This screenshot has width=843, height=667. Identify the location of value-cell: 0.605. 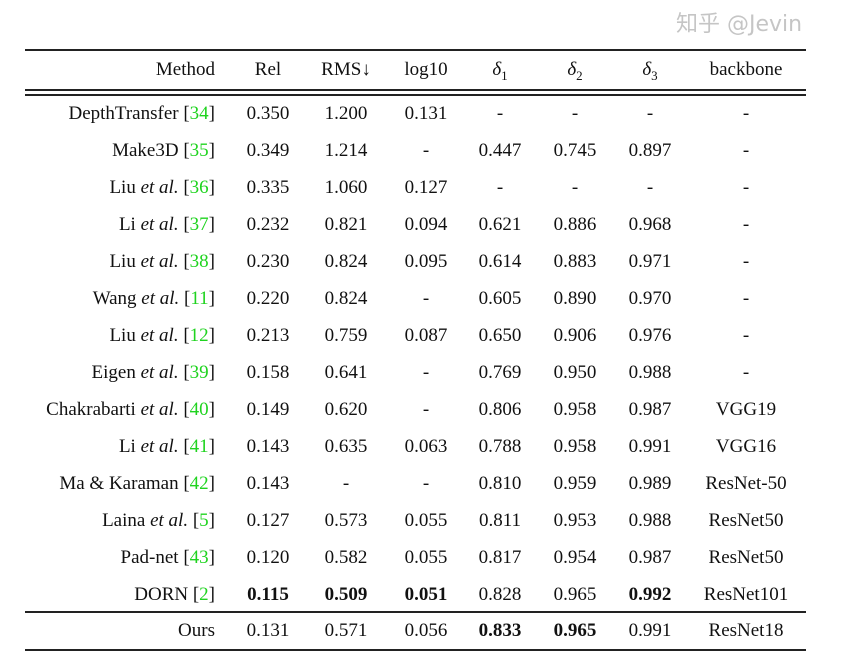
(500, 298).